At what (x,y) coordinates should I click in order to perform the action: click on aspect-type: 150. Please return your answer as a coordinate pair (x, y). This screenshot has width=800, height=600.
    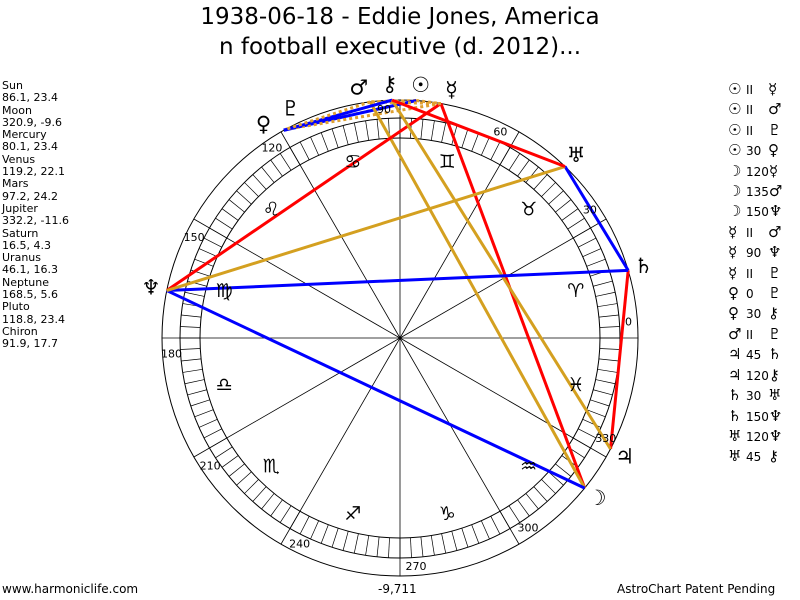
    Looking at the image, I should click on (757, 212).